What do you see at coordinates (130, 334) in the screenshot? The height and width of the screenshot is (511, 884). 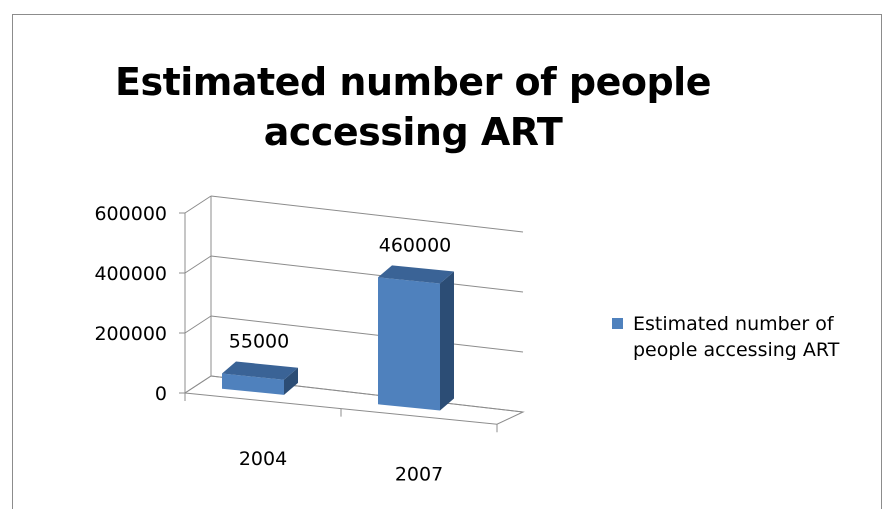 I see `y-tick-label: 200000` at bounding box center [130, 334].